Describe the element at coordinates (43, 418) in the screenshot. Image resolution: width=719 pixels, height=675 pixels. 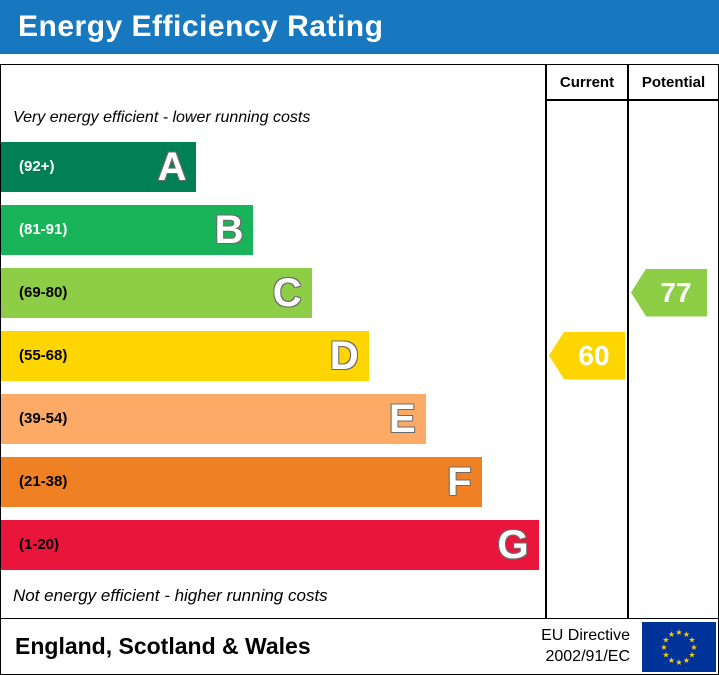
I see `band-range-label: (39-54)` at that location.